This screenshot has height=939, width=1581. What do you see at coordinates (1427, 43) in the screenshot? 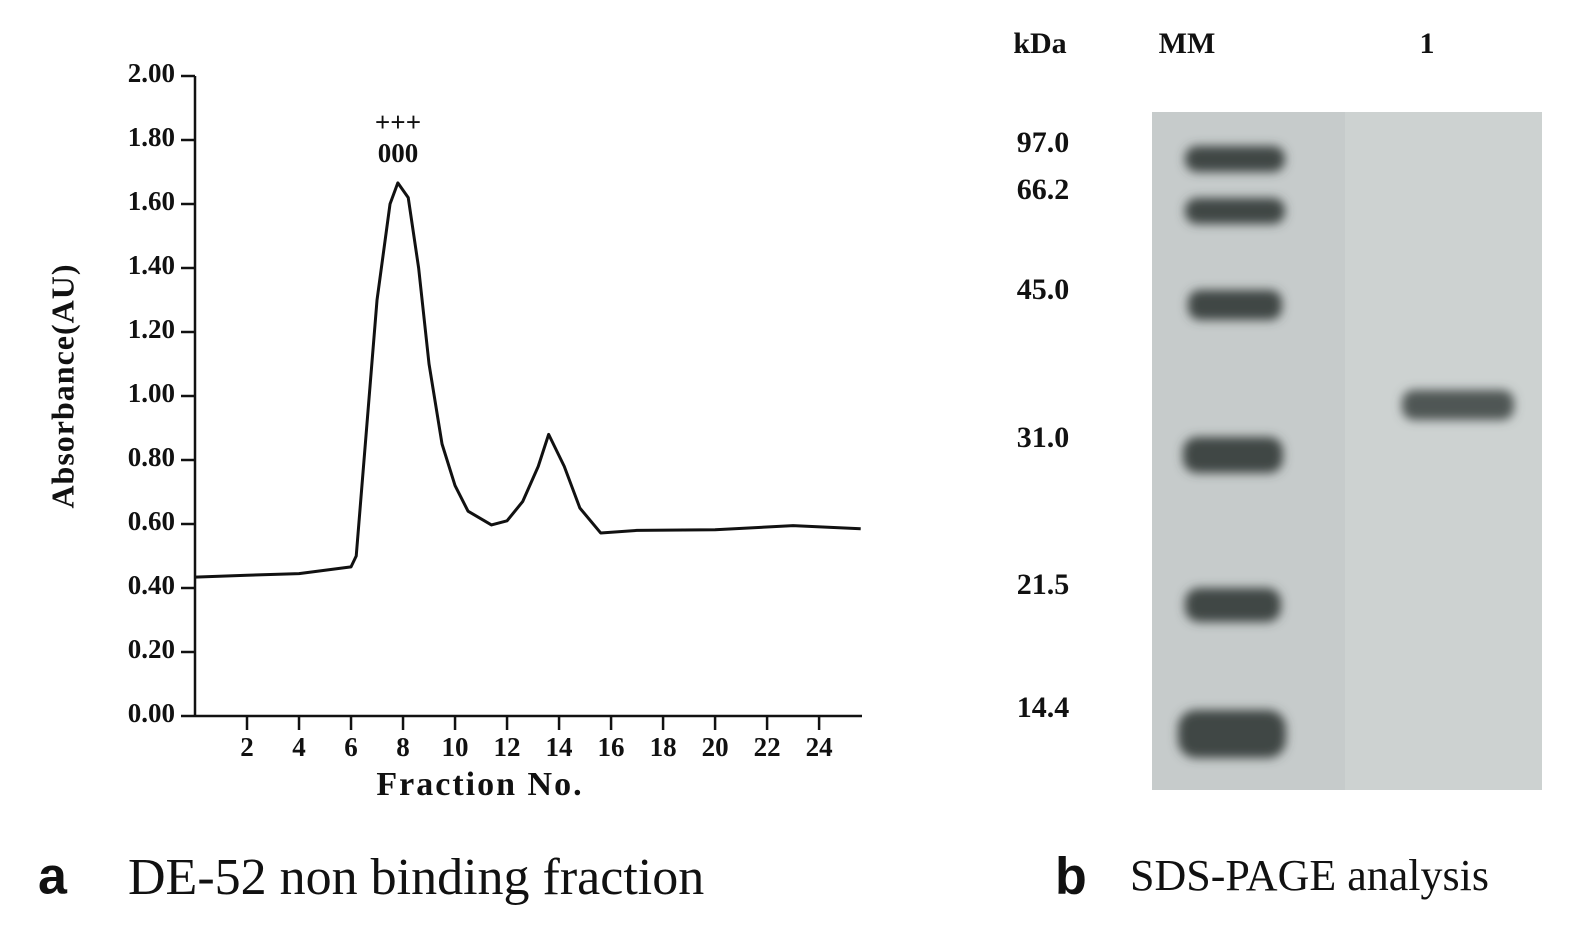
I see `lane-label: 1` at bounding box center [1427, 43].